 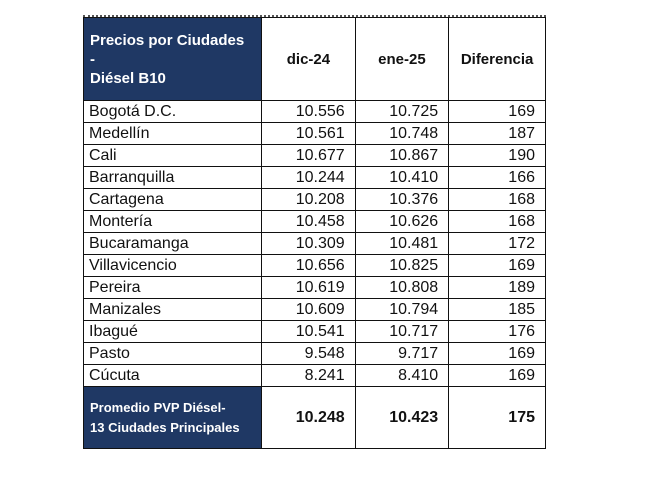 I want to click on city-cell: Bogotá D.C., so click(x=172, y=111).